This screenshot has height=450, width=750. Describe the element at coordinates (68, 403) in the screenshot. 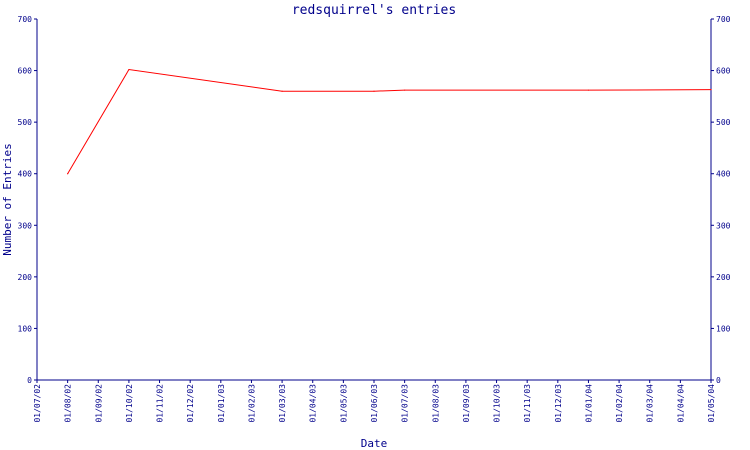

I see `x-tick-label: 01/08/02` at that location.